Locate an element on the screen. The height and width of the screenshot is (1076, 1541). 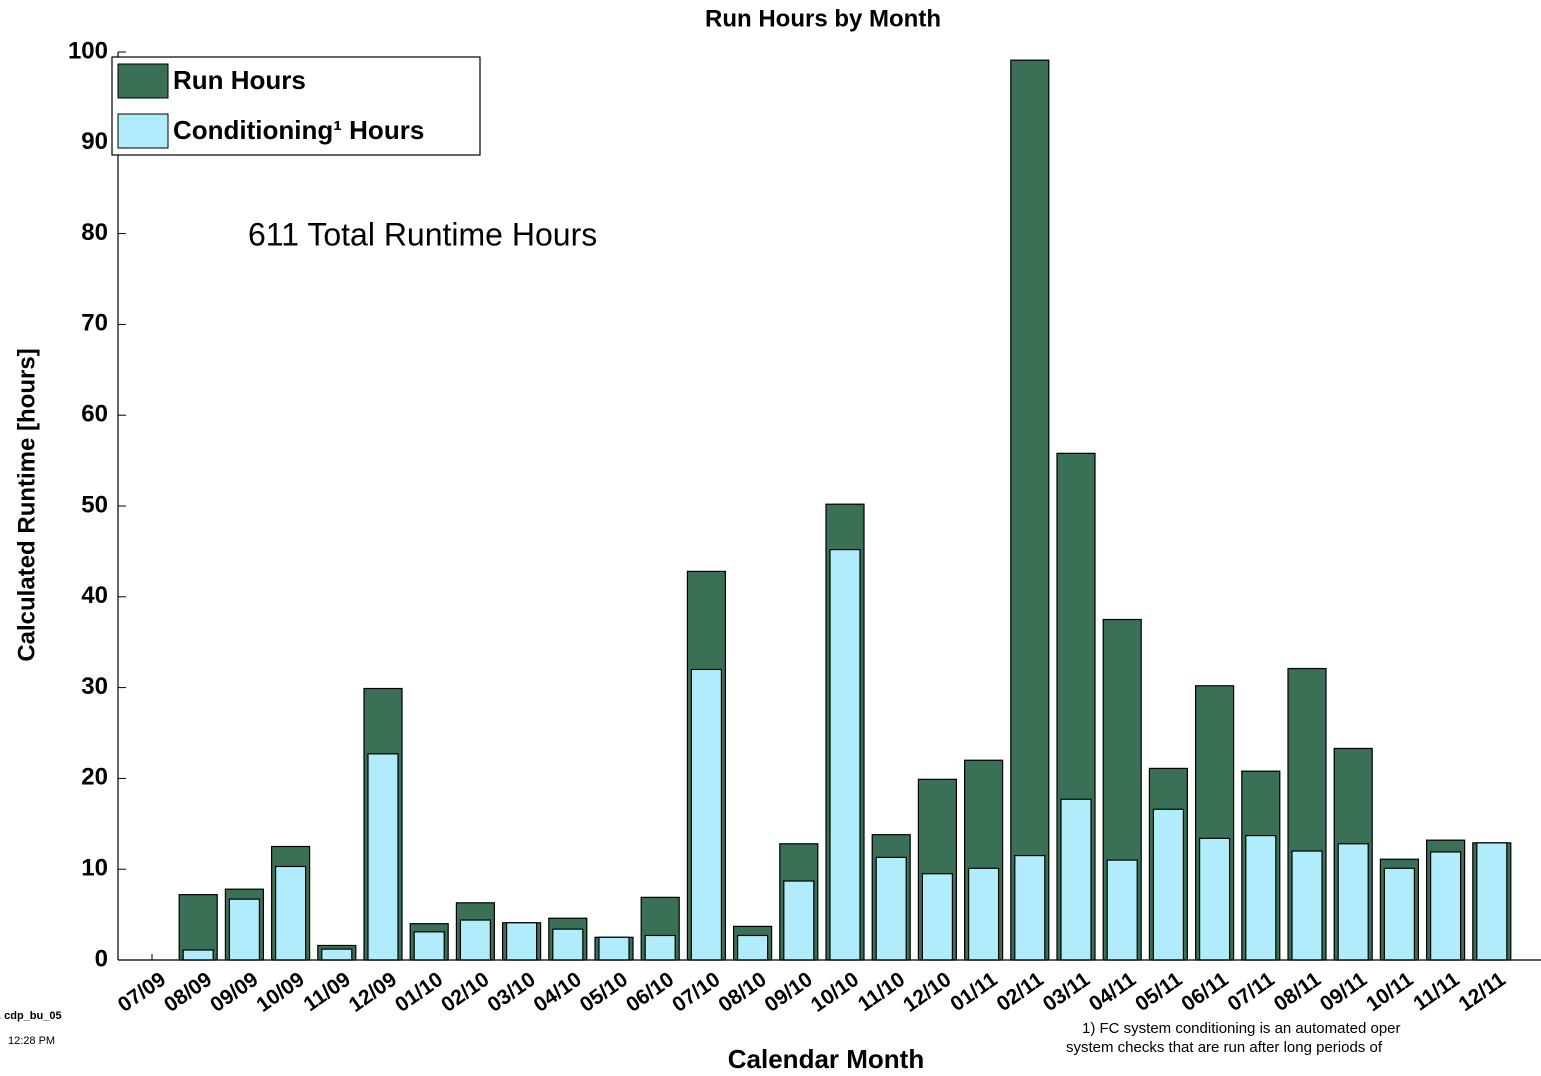
x-tick-label: 07/10 is located at coordinates (696, 992).